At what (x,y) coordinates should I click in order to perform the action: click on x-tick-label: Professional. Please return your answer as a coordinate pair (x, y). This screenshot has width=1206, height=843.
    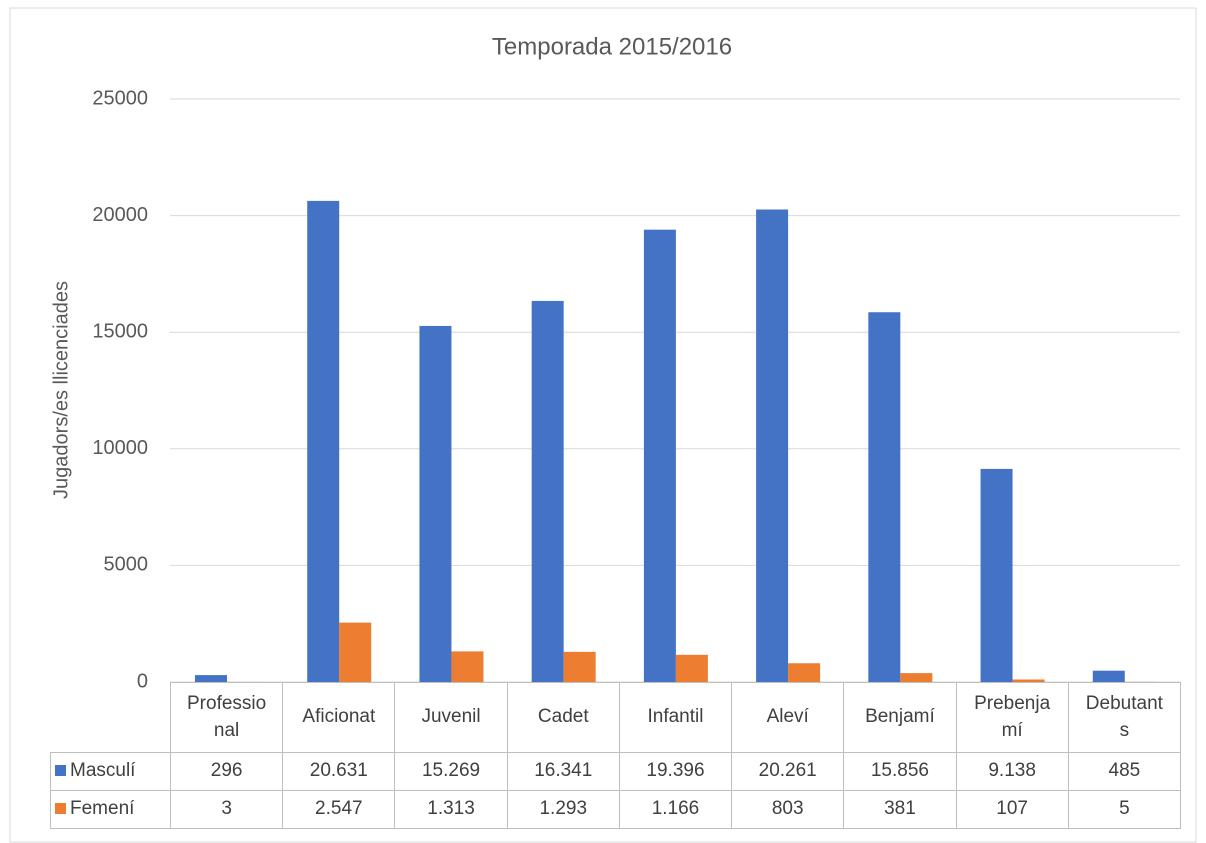
    Looking at the image, I should click on (226, 717).